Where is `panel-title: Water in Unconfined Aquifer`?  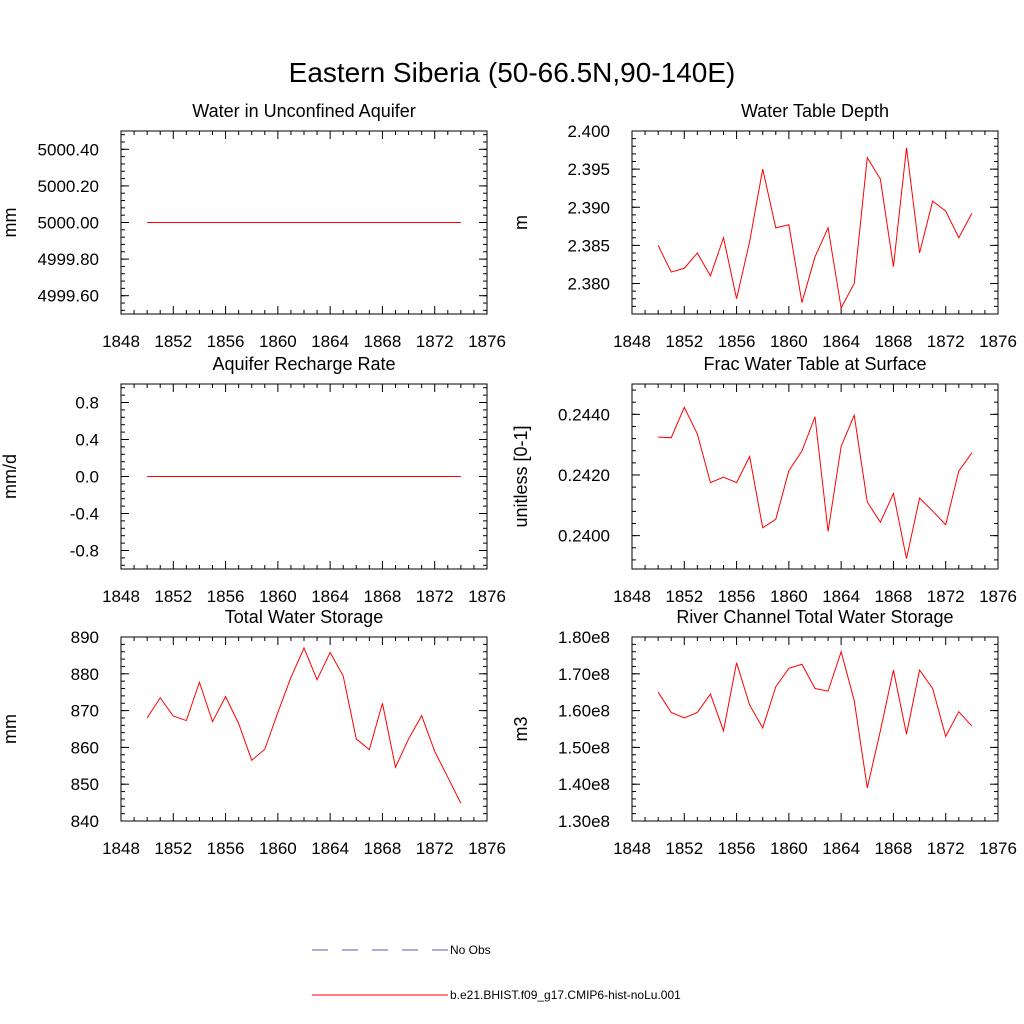 panel-title: Water in Unconfined Aquifer is located at coordinates (303, 111).